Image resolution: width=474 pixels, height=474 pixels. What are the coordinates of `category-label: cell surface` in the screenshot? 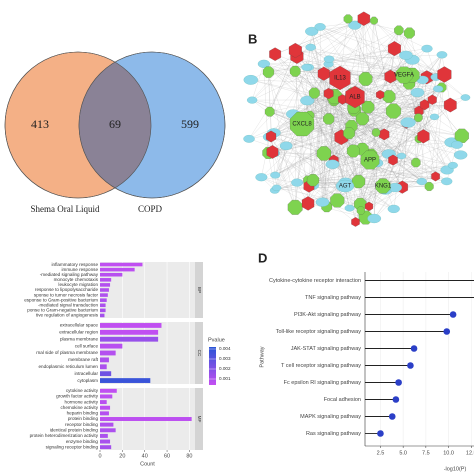 It's located at (87, 345).